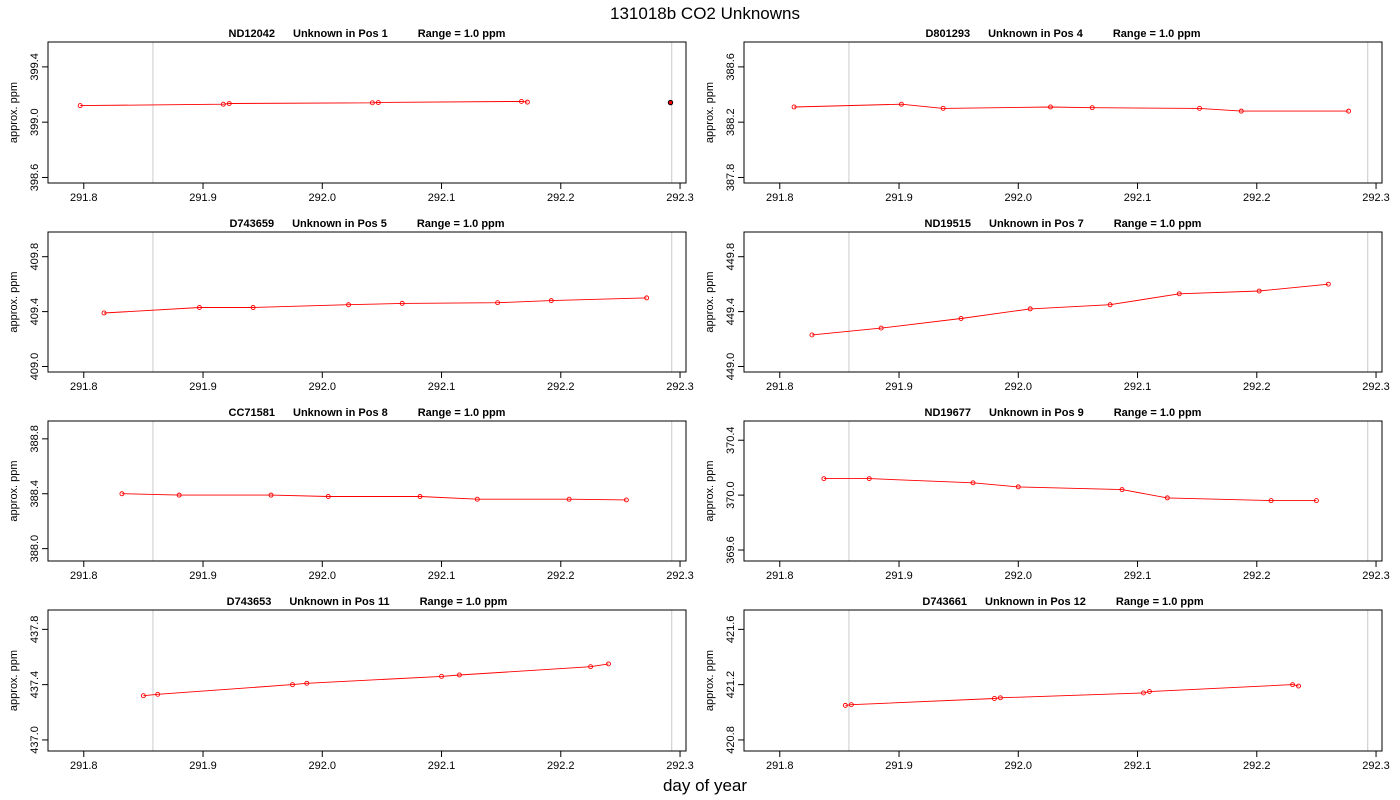  Describe the element at coordinates (1035, 602) in the screenshot. I see `panel-title-pos: Unknown in Pos 12` at that location.